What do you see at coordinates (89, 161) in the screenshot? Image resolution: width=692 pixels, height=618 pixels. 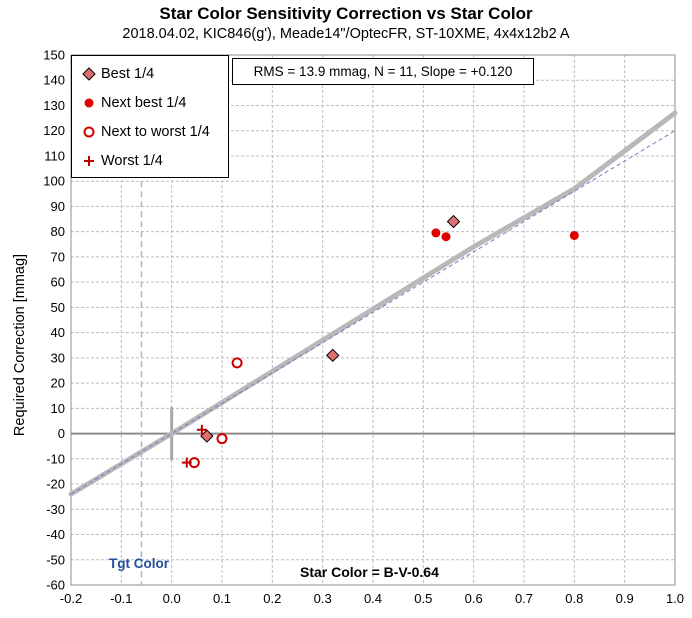 I see `plus-marker-icon` at bounding box center [89, 161].